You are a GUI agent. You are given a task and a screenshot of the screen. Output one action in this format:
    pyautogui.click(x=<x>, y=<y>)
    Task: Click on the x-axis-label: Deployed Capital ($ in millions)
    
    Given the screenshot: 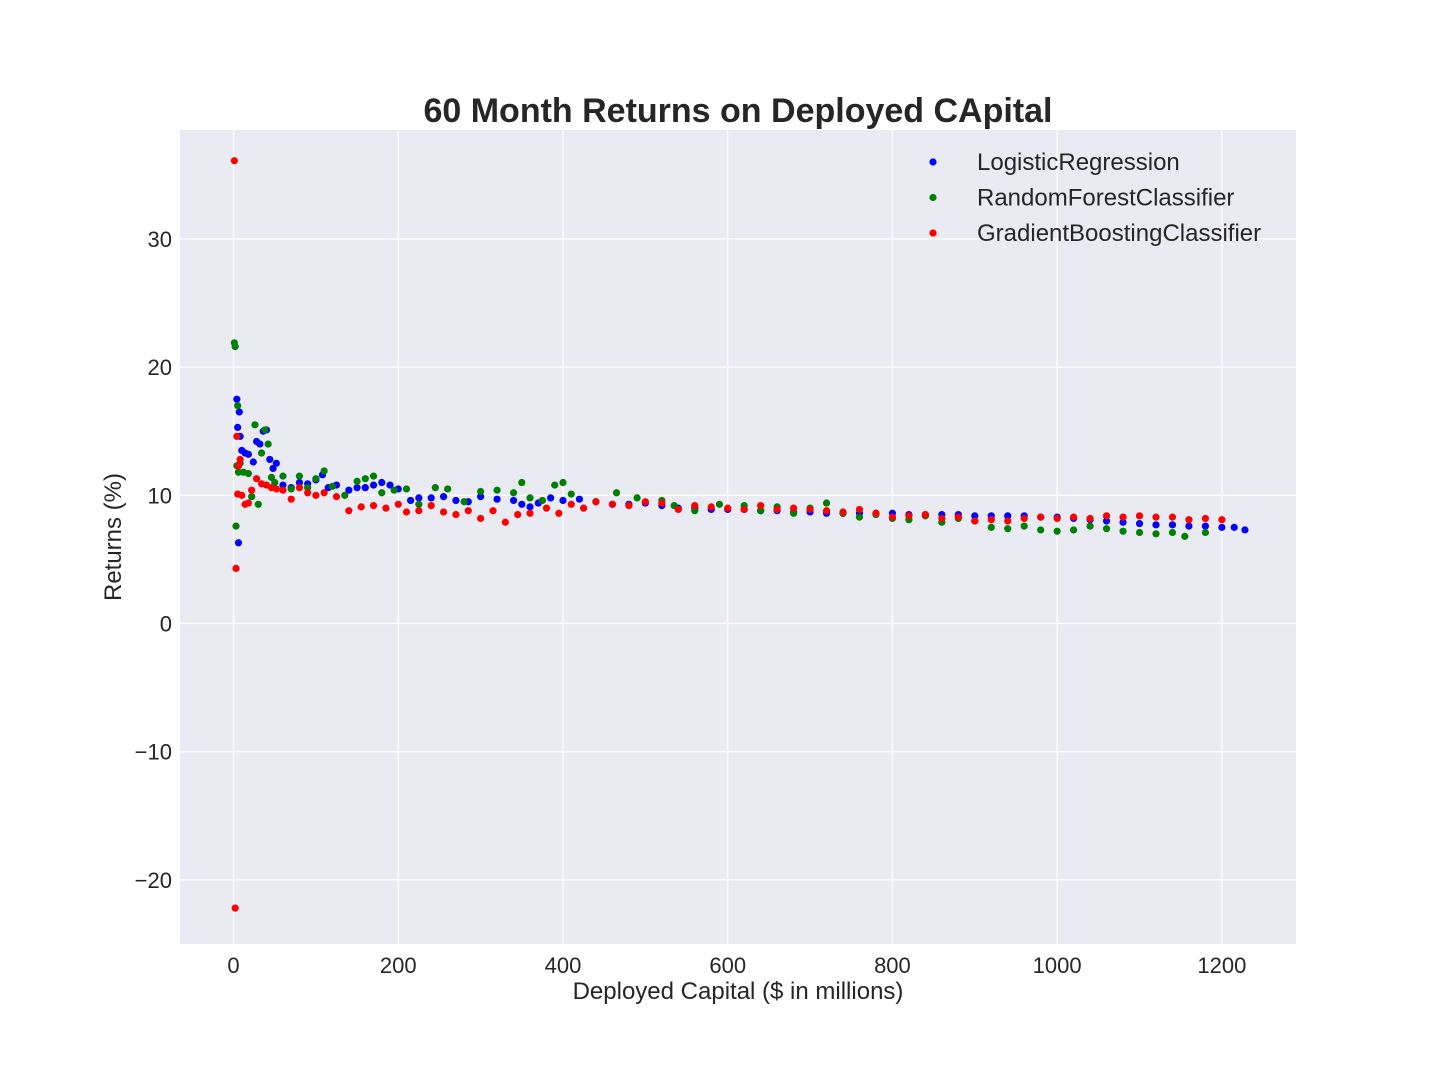 What is the action you would take?
    pyautogui.click(x=738, y=991)
    